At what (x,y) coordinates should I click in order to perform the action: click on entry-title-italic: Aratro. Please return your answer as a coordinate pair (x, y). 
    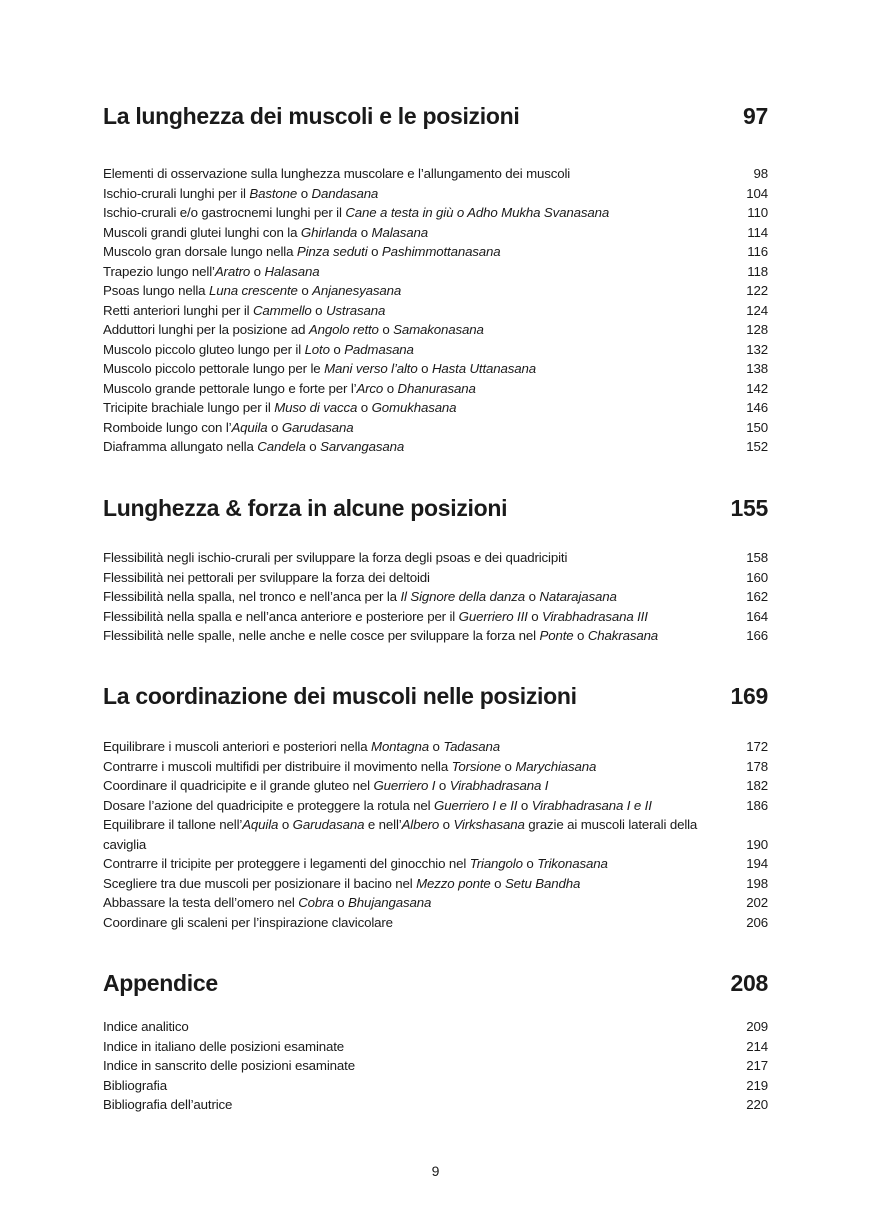
    Looking at the image, I should click on (232, 271).